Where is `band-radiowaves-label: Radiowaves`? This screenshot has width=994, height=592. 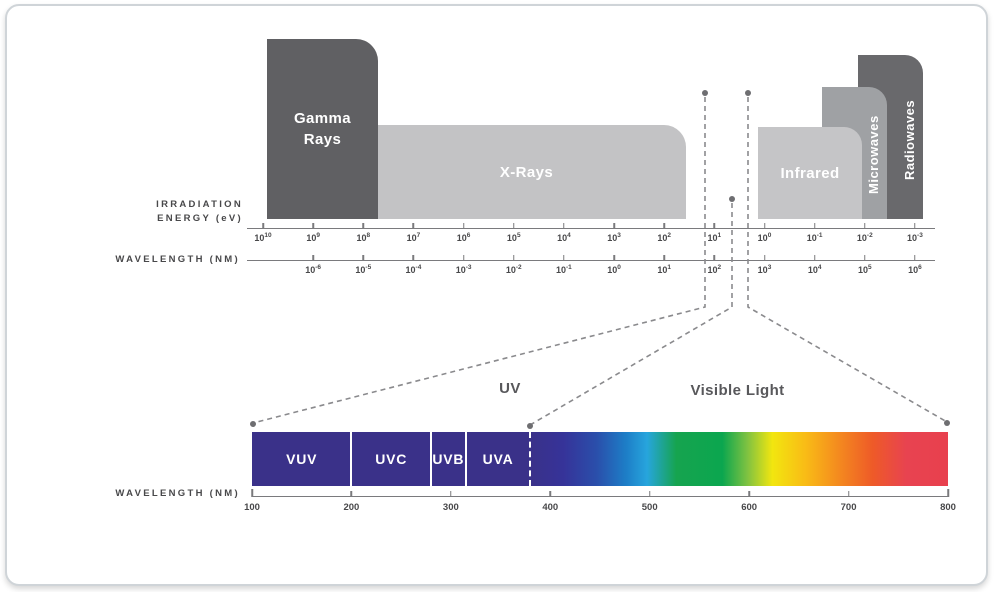 band-radiowaves-label: Radiowaves is located at coordinates (909, 140).